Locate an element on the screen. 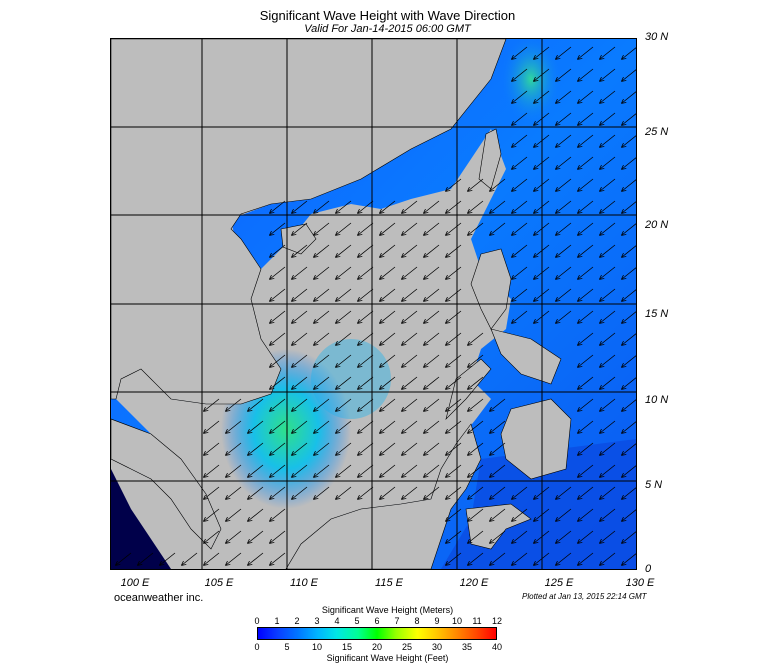 The width and height of the screenshot is (775, 665). feet-tick: 35 is located at coordinates (466, 647).